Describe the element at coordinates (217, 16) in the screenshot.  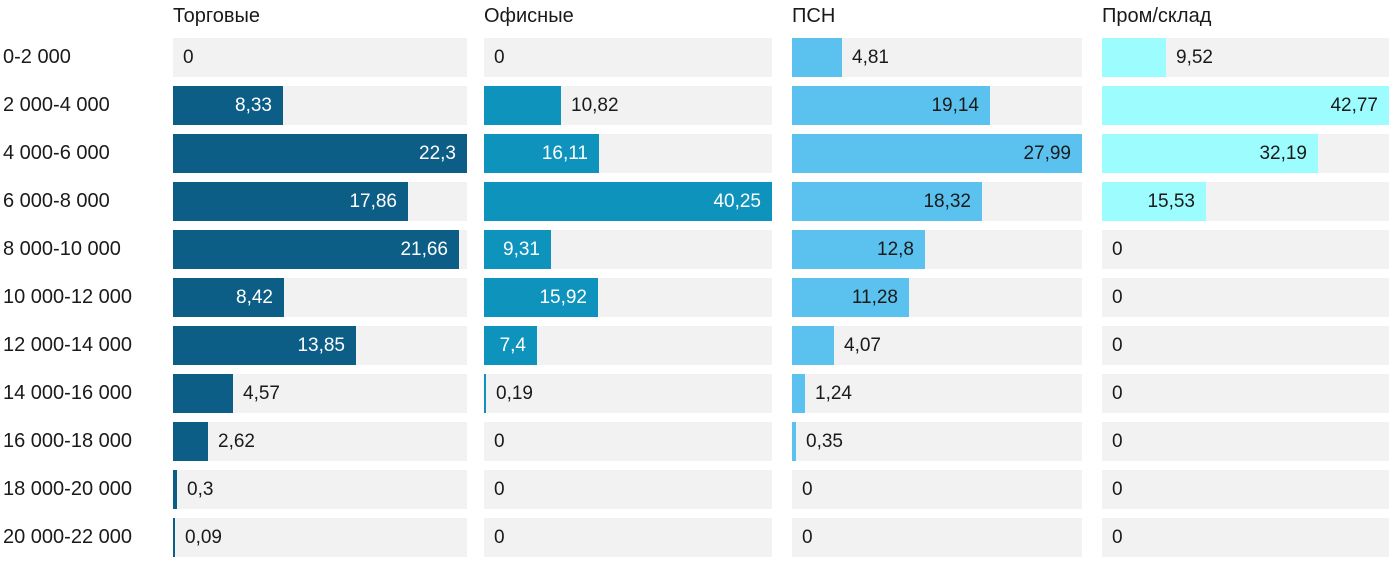
I see `column-header: Торговые` at that location.